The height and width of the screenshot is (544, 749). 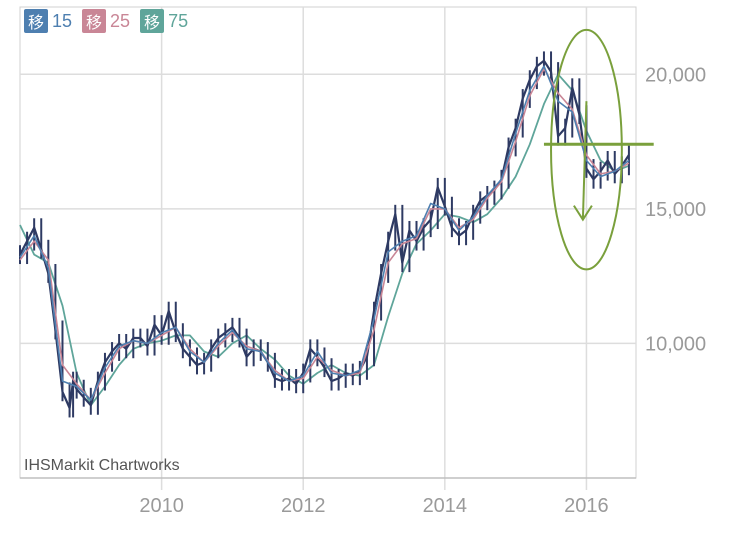 I want to click on x-tick-label: 2014, so click(x=445, y=506).